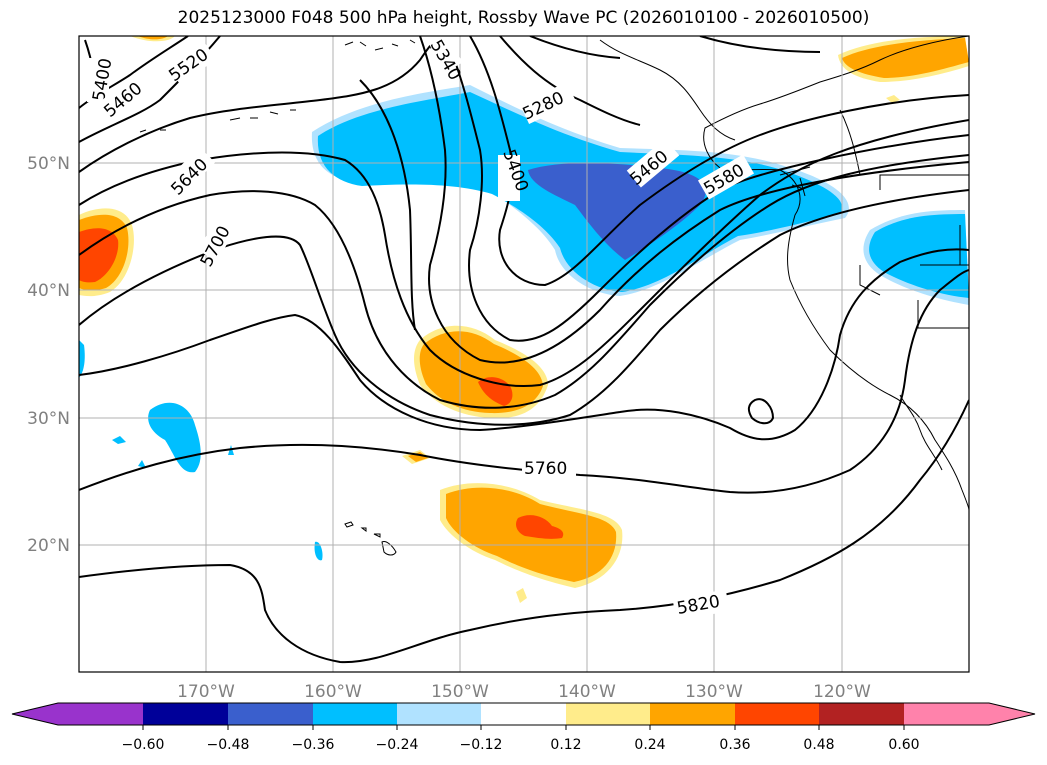 This screenshot has width=1047, height=765. I want to click on colorbar-tick-label: 0.48, so click(818, 745).